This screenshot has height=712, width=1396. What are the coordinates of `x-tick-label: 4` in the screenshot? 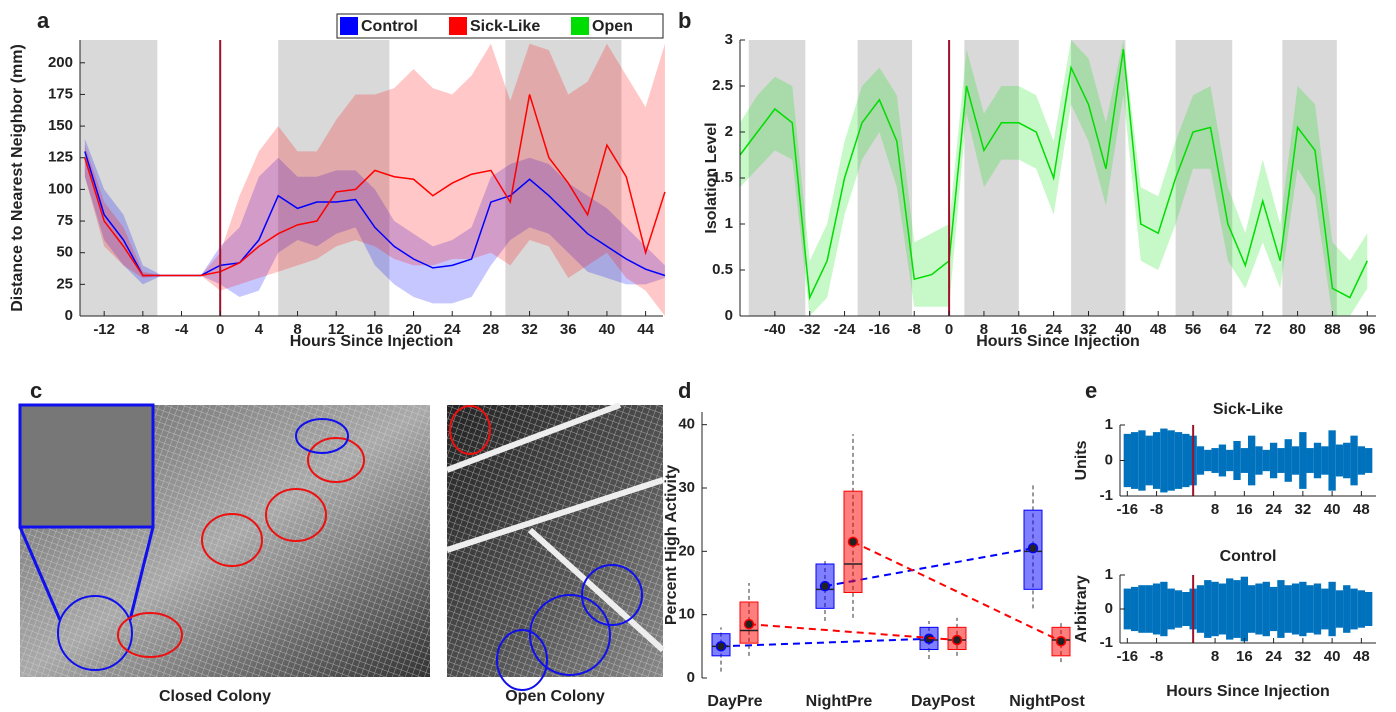 It's located at (259, 329).